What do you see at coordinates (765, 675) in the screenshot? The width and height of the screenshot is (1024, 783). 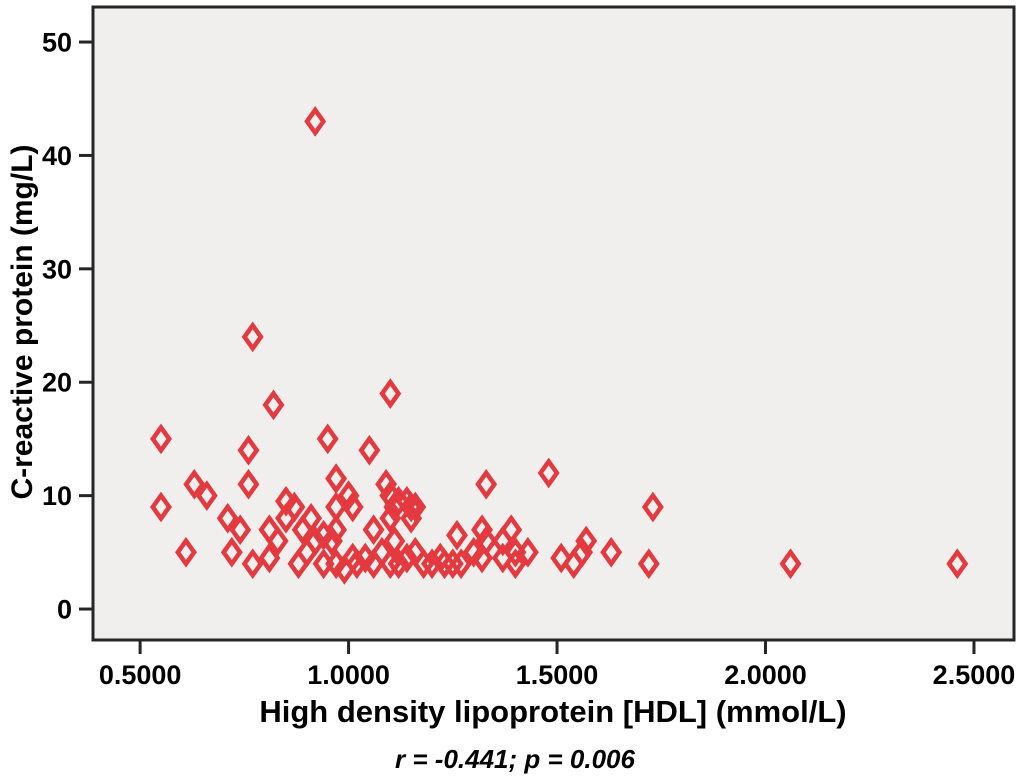 I see `x-tick-label: 2.0000` at bounding box center [765, 675].